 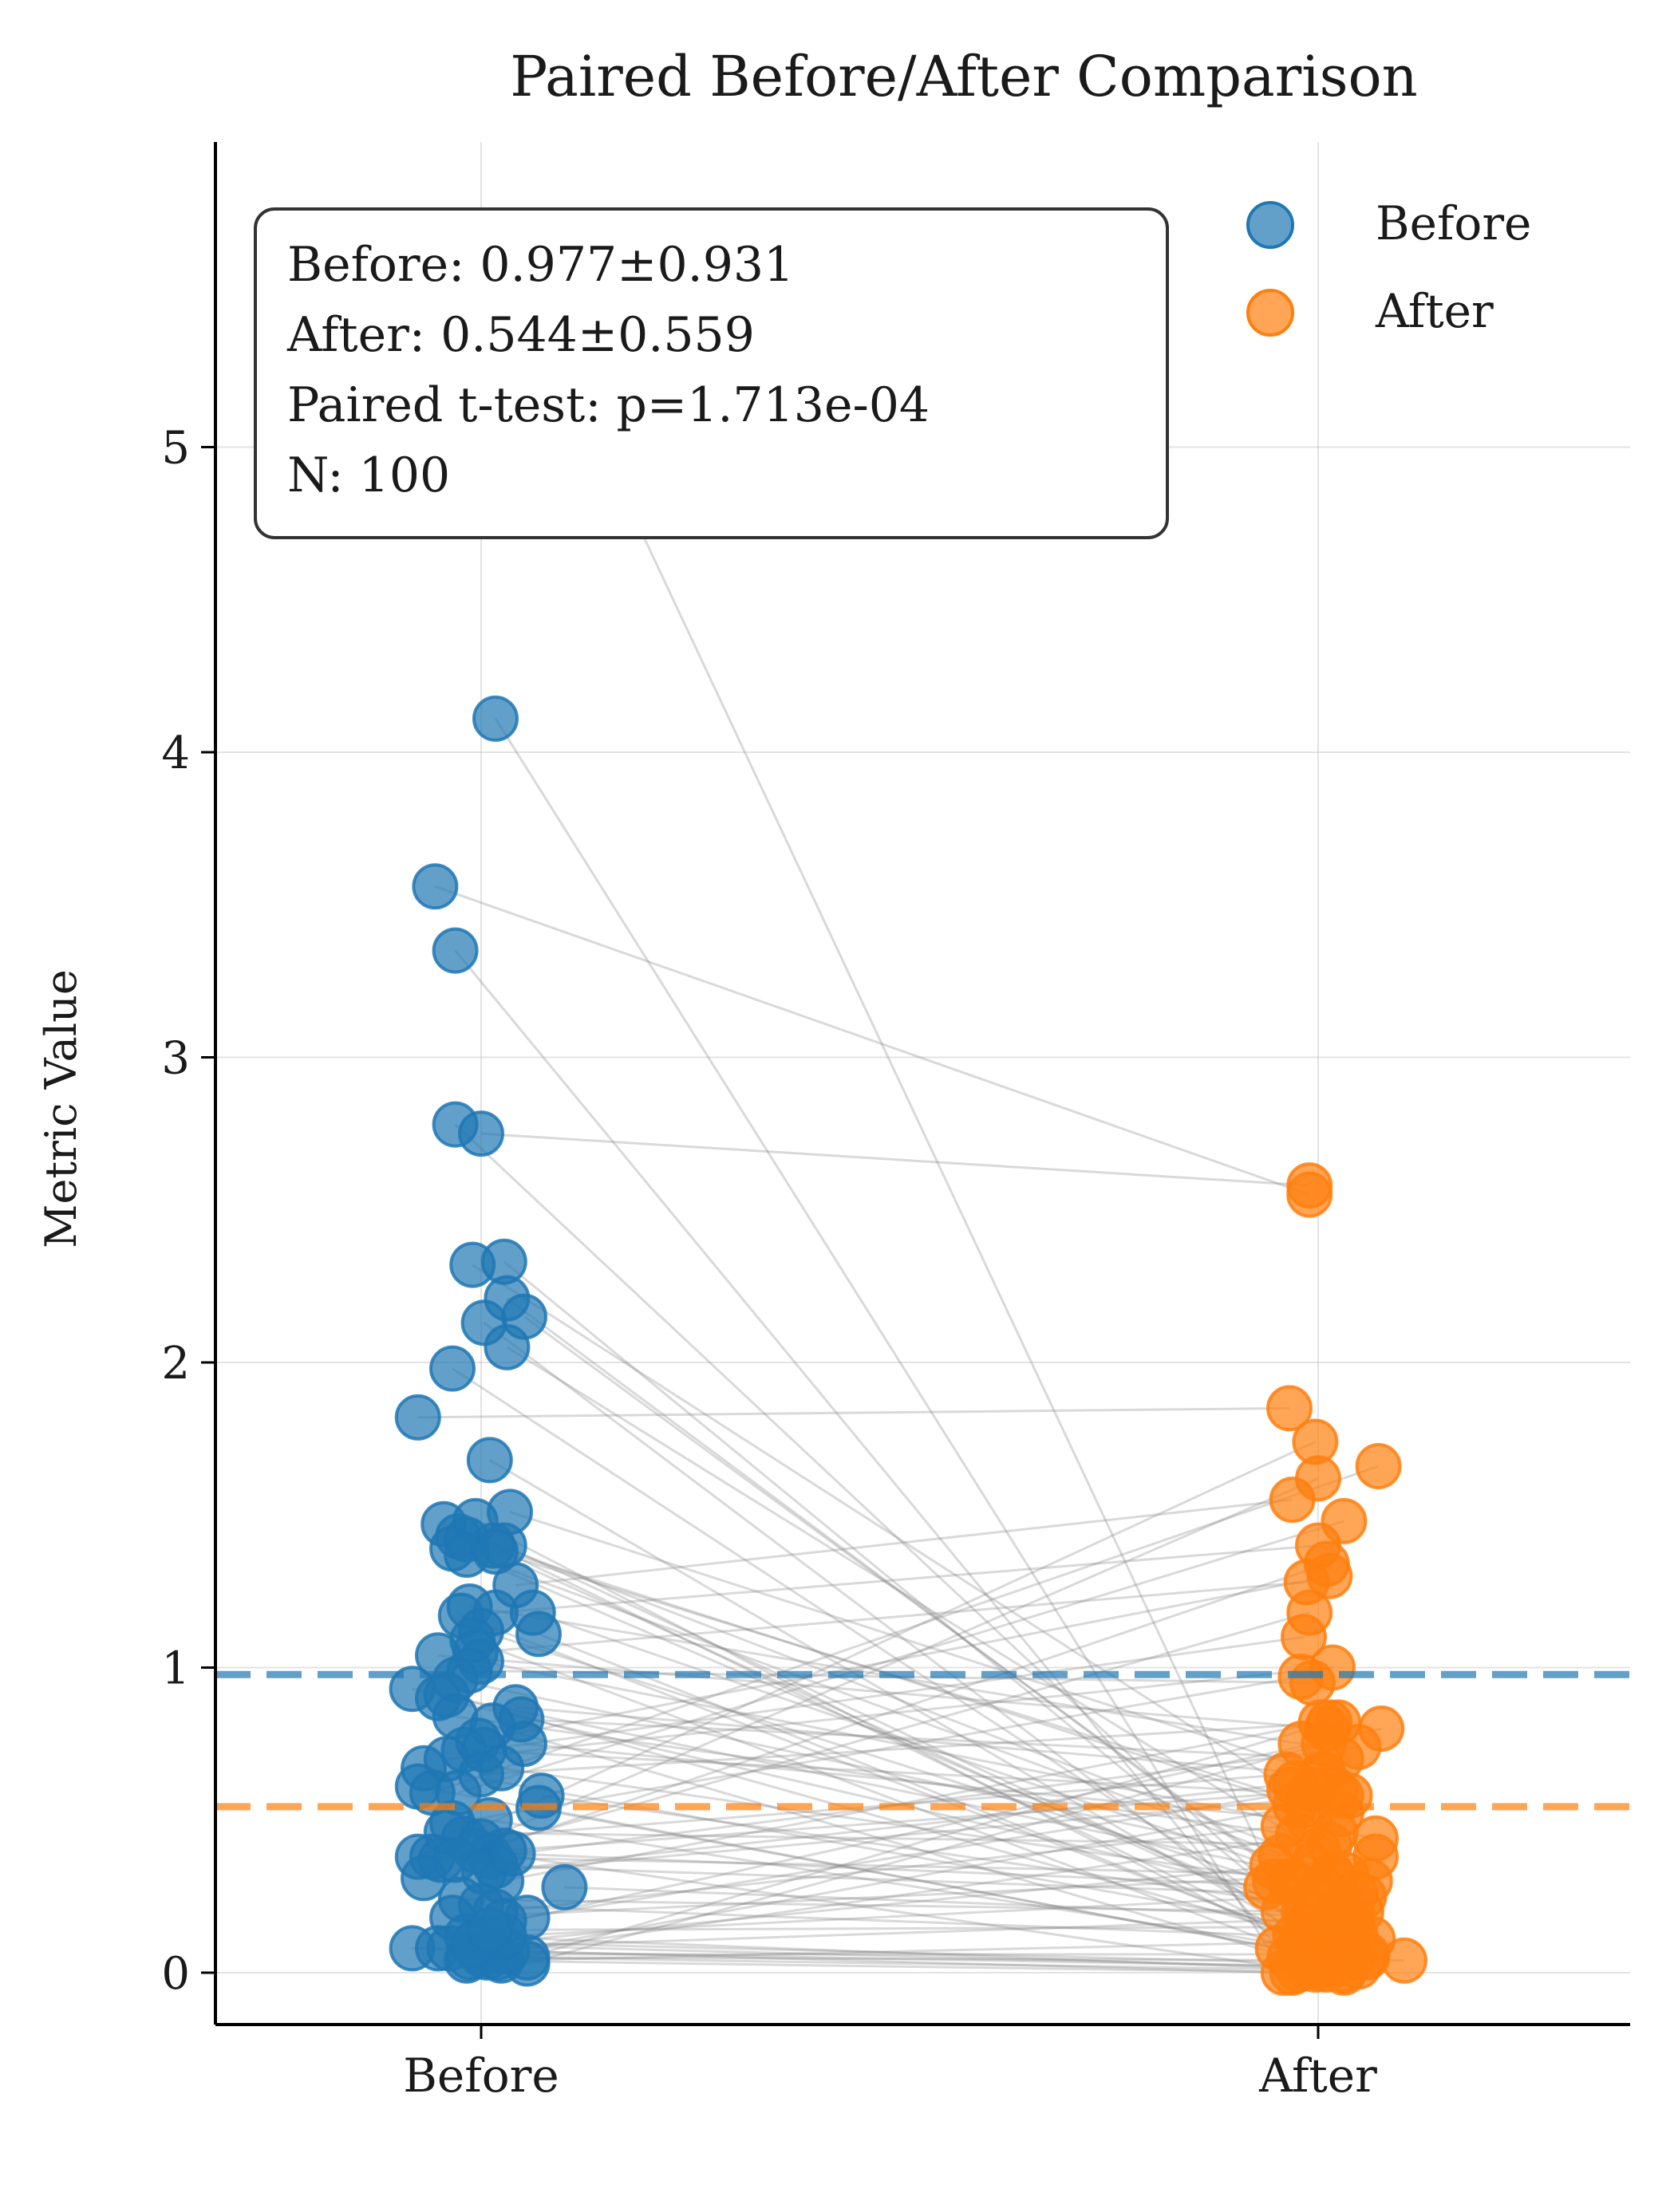 What do you see at coordinates (1318, 2075) in the screenshot?
I see `x-tick-label: After` at bounding box center [1318, 2075].